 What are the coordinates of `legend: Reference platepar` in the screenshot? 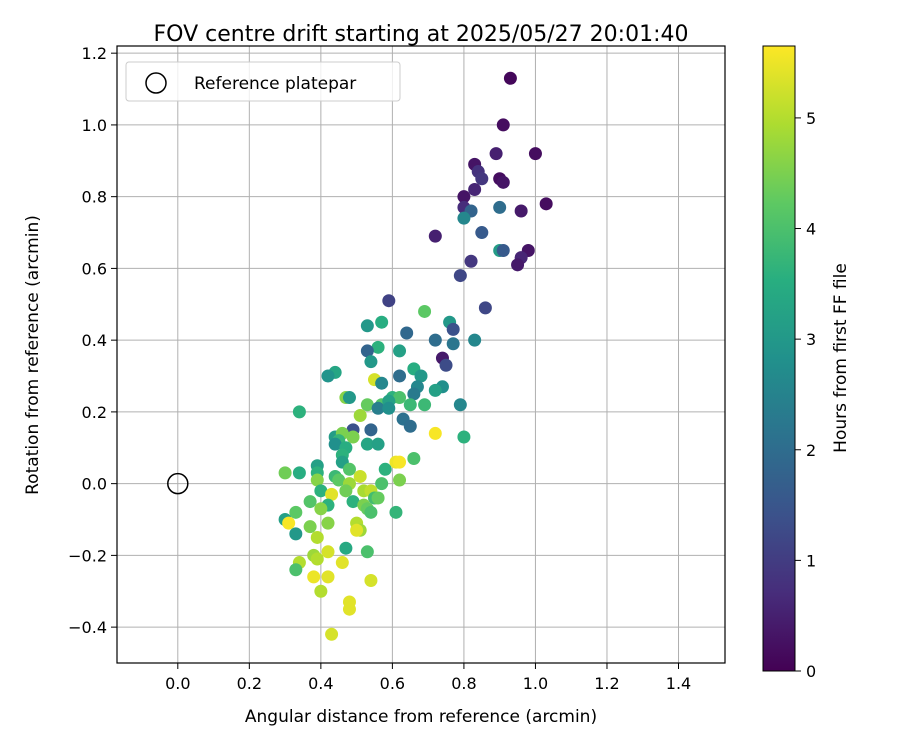 It's located at (263, 81).